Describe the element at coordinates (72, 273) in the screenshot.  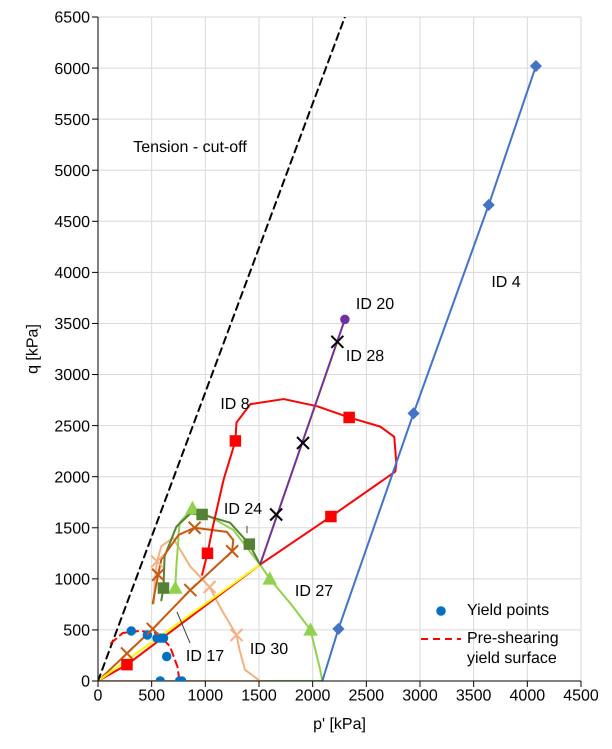
I see `y-tick-label: 4000` at that location.